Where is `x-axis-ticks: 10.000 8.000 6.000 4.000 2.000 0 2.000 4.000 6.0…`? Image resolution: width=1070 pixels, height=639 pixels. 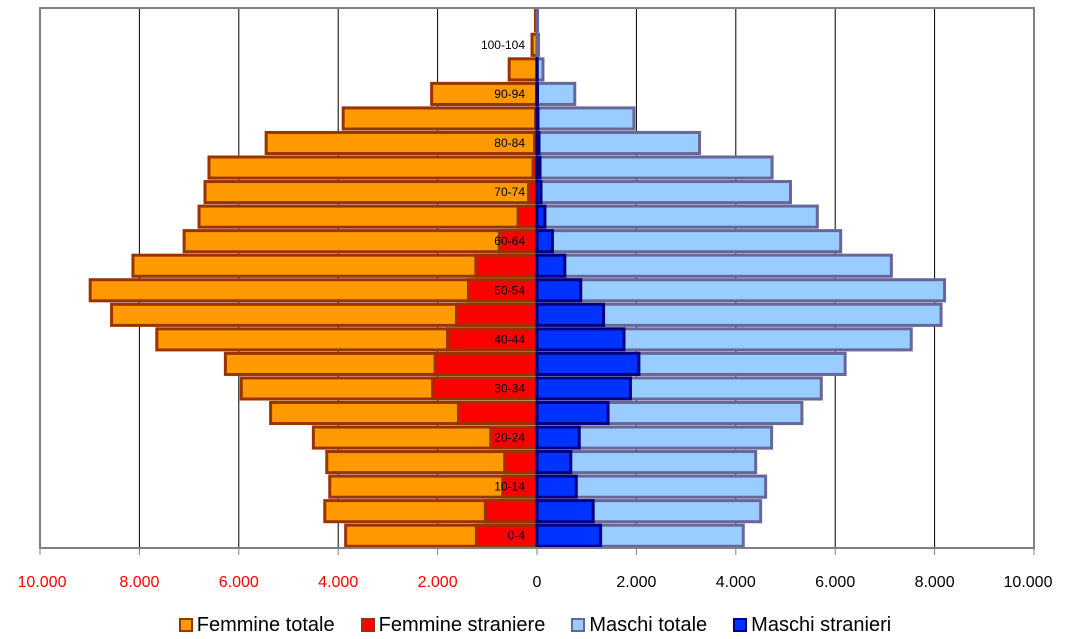 x-axis-ticks: 10.000 8.000 6.000 4.000 2.000 0 2.000 4.000 6.0… is located at coordinates (535, 569).